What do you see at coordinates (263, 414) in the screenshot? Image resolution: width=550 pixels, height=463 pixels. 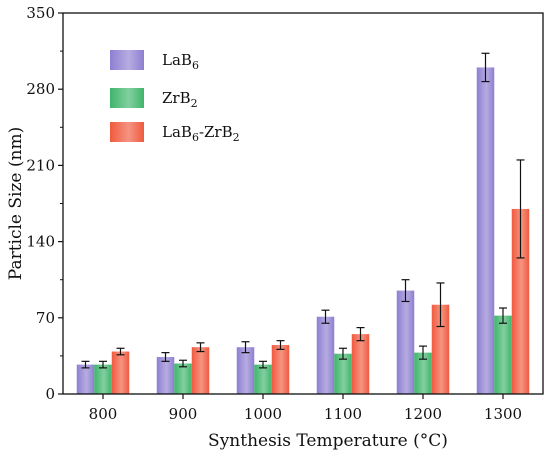 I see `x-tick-label-1000: 1000` at bounding box center [263, 414].